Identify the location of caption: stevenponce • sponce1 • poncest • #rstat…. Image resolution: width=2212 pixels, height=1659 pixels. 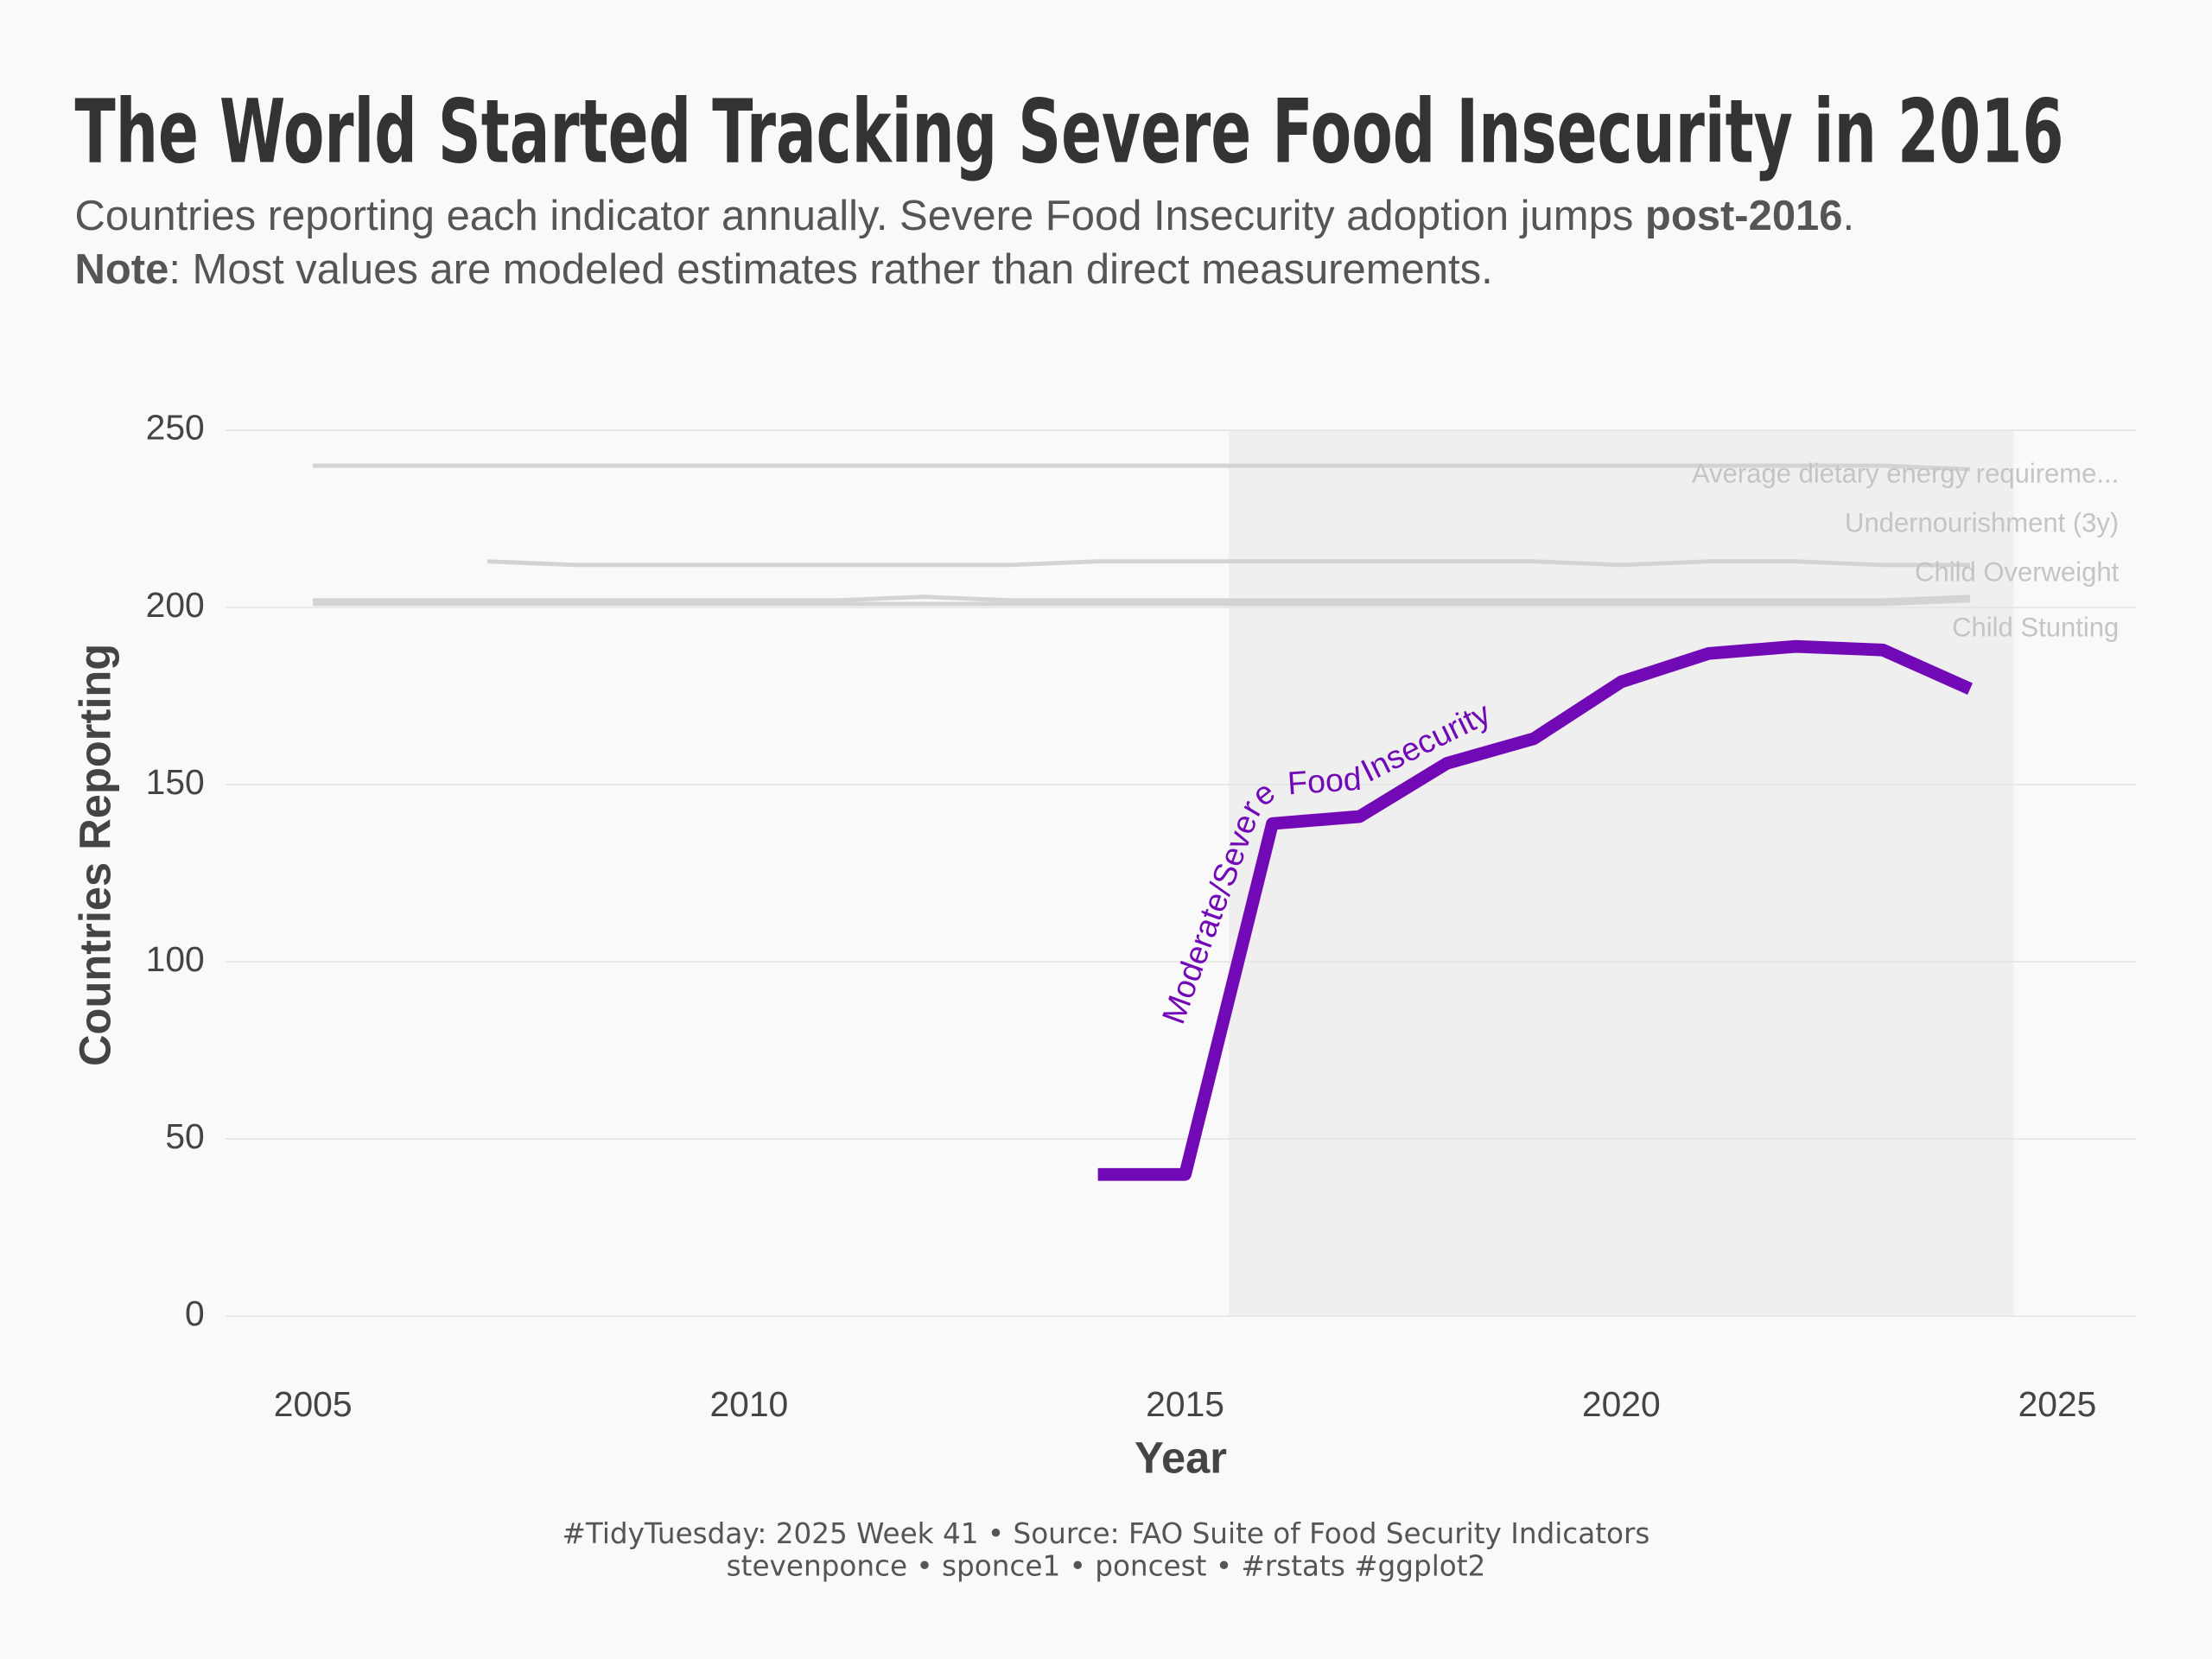
(1106, 1566).